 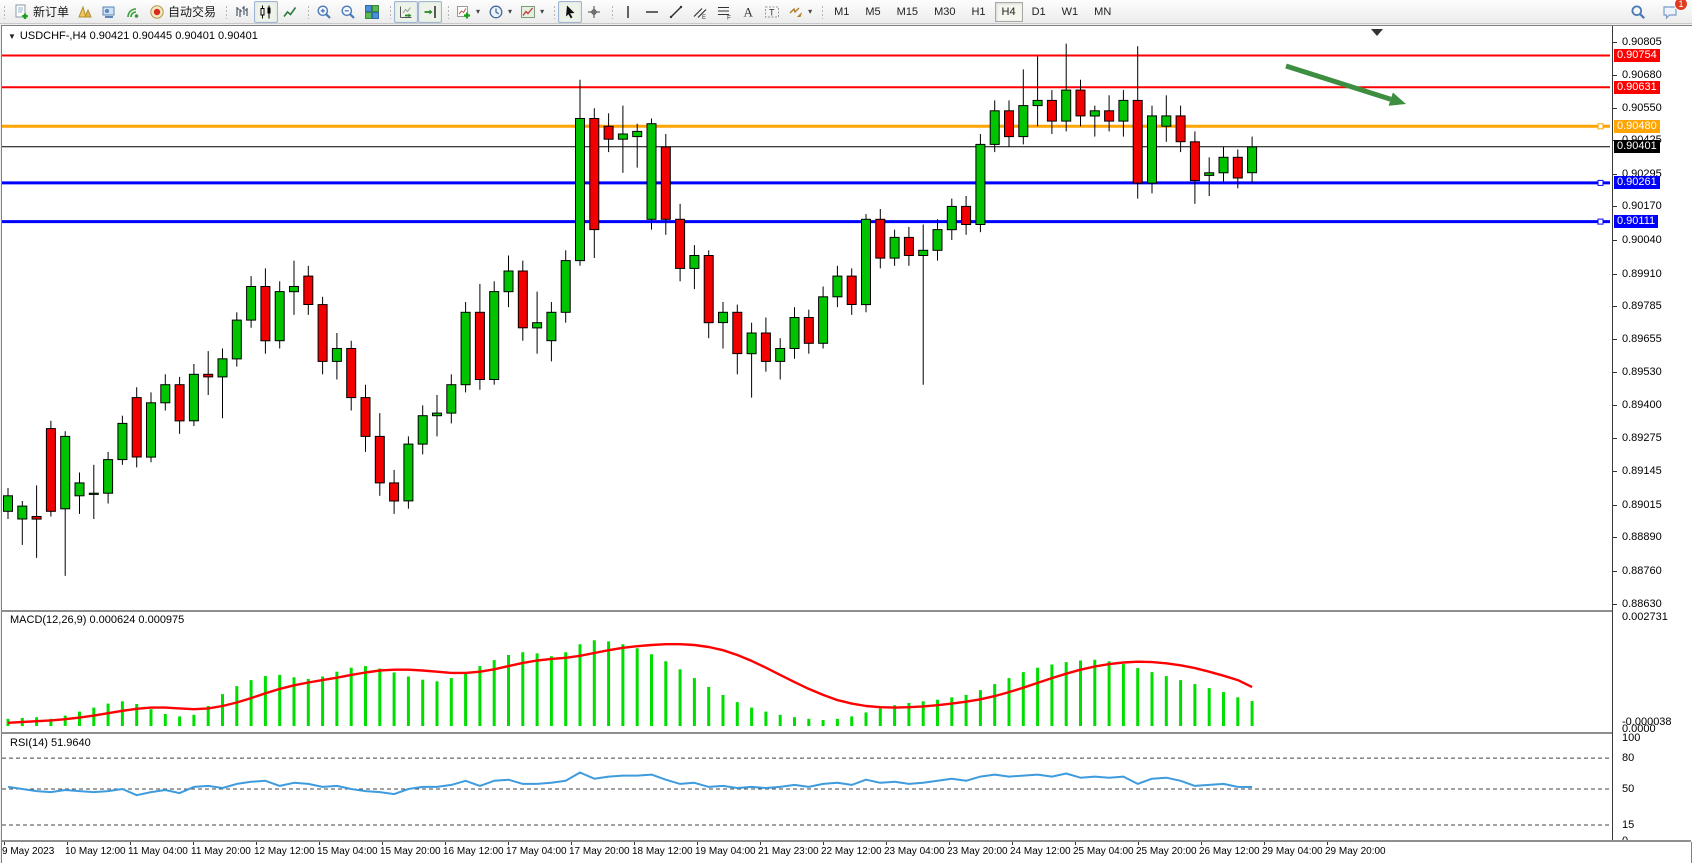 What do you see at coordinates (1642, 505) in the screenshot?
I see `price-tick-label: 0.89015` at bounding box center [1642, 505].